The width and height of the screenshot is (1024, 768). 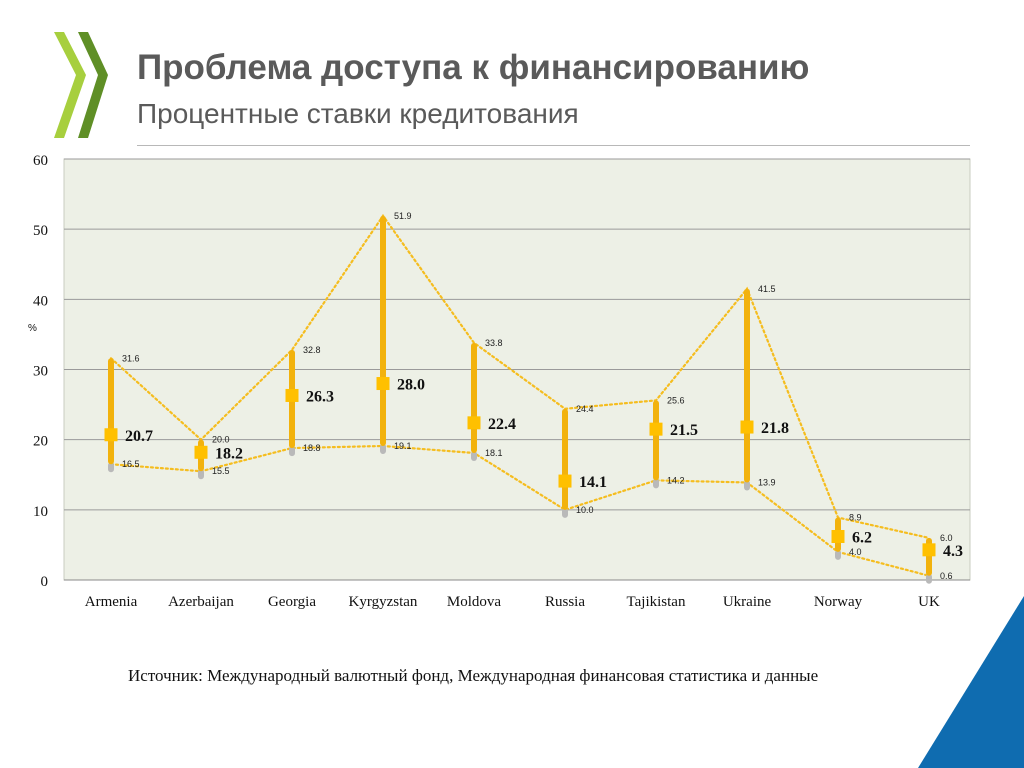 I want to click on low-value-label: 0.6, so click(x=946, y=576).